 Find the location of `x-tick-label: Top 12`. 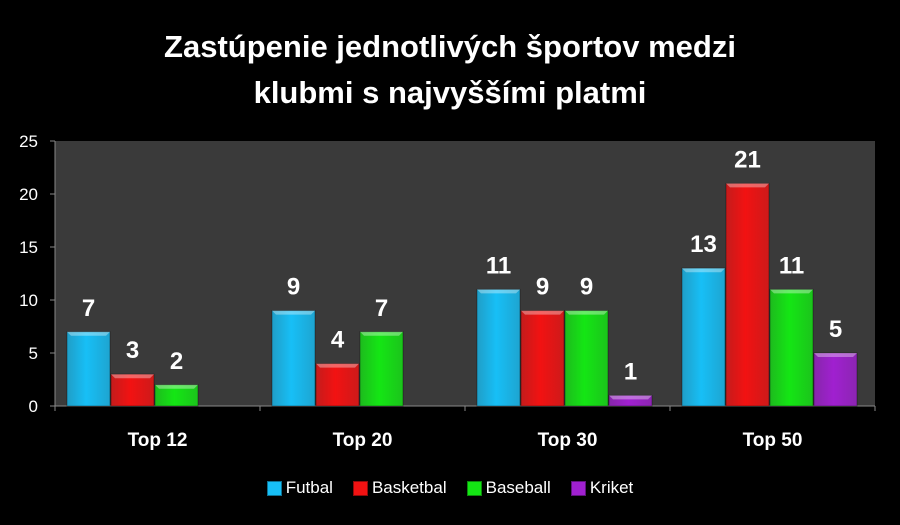

x-tick-label: Top 12 is located at coordinates (158, 440).